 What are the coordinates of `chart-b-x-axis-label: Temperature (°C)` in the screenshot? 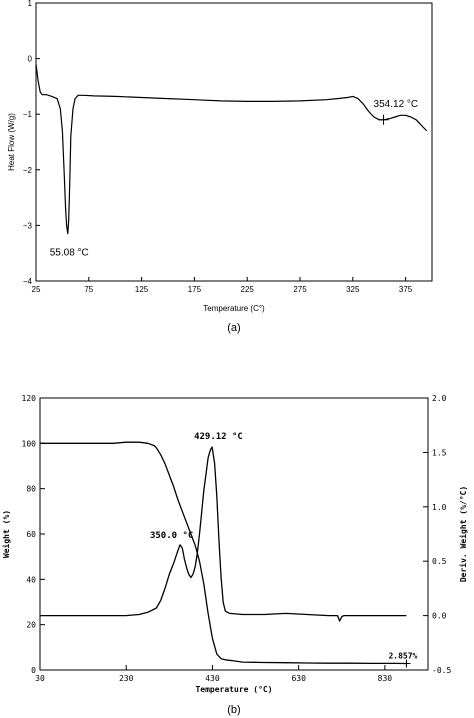 It's located at (233, 689).